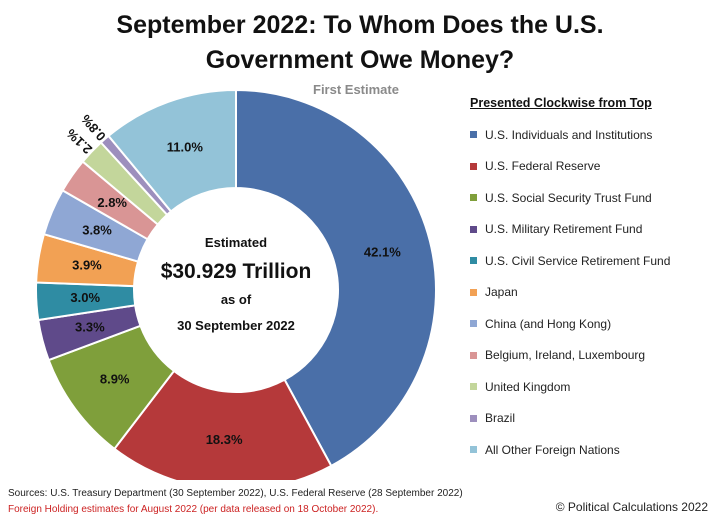 The height and width of the screenshot is (523, 720). I want to click on legend-item: U.S. Federal Reserve, so click(593, 167).